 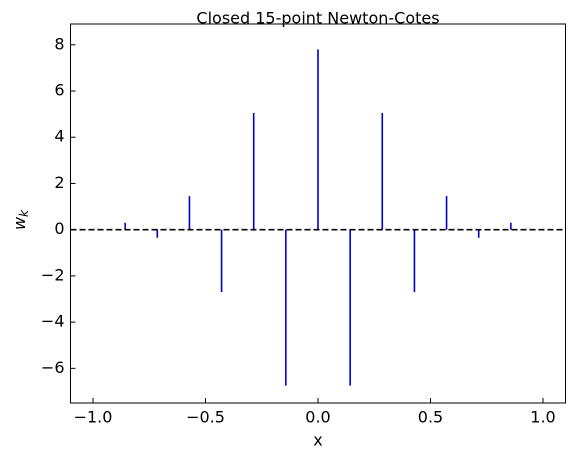 I want to click on y-tick-label: 0, so click(x=59, y=228).